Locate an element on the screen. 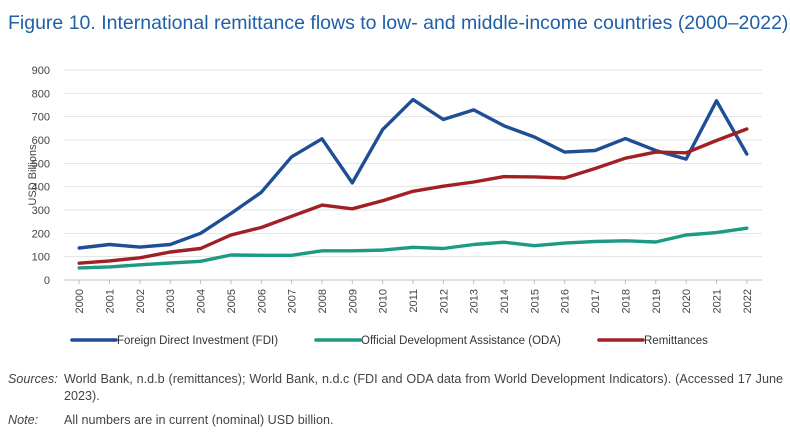  y-axis-ticks: 0 100 200 300 400 500 600 700 800 900 is located at coordinates (41, 176).